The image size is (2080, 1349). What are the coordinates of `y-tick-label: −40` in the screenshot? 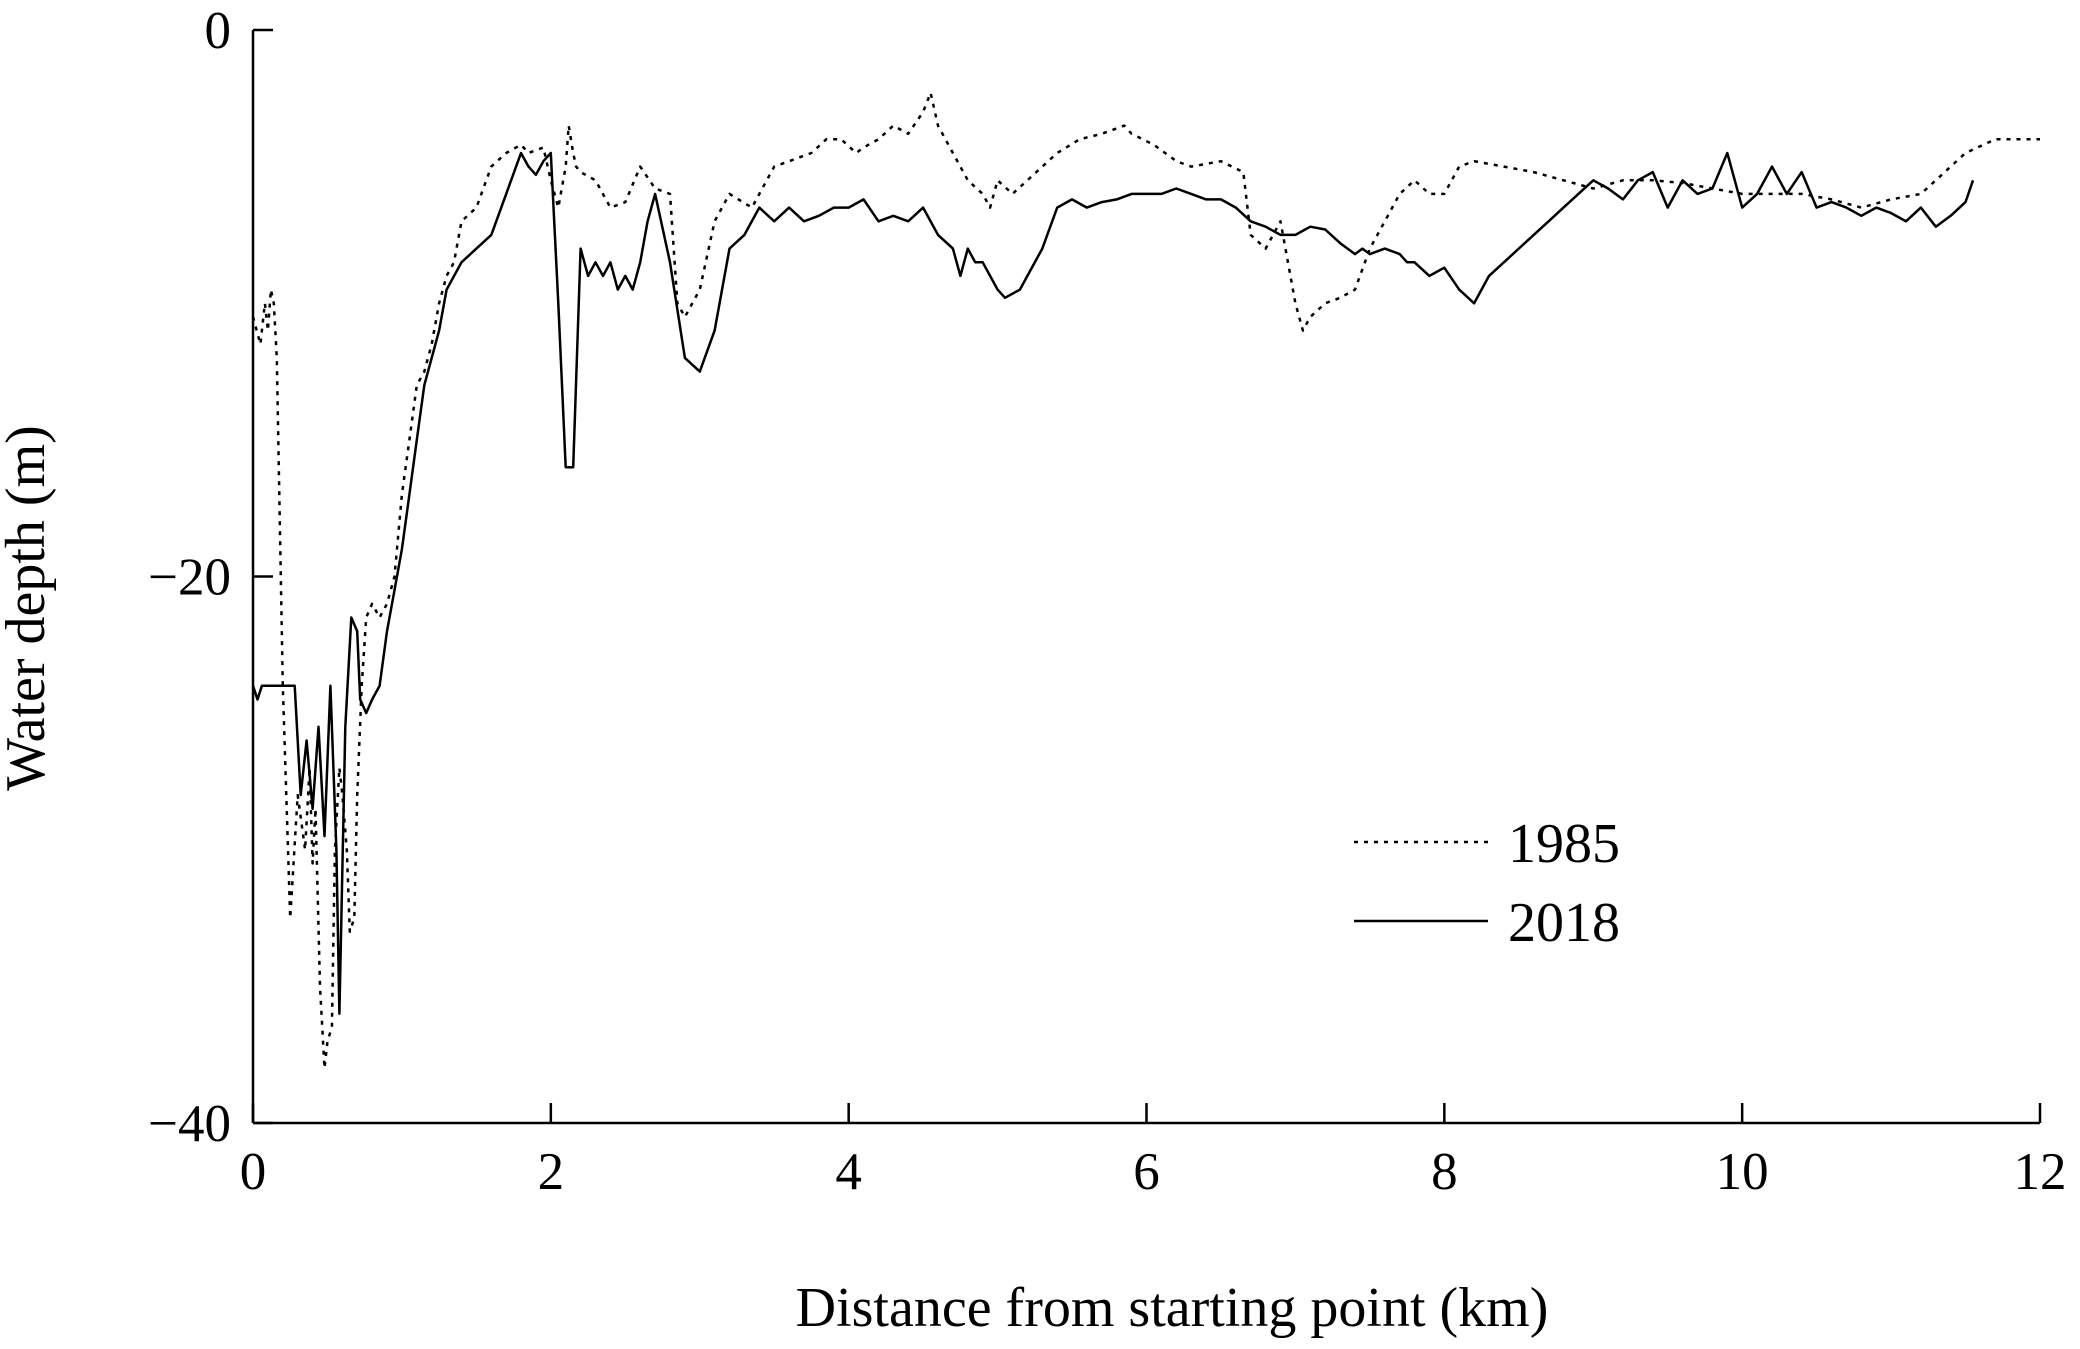 It's located at (189, 1124).